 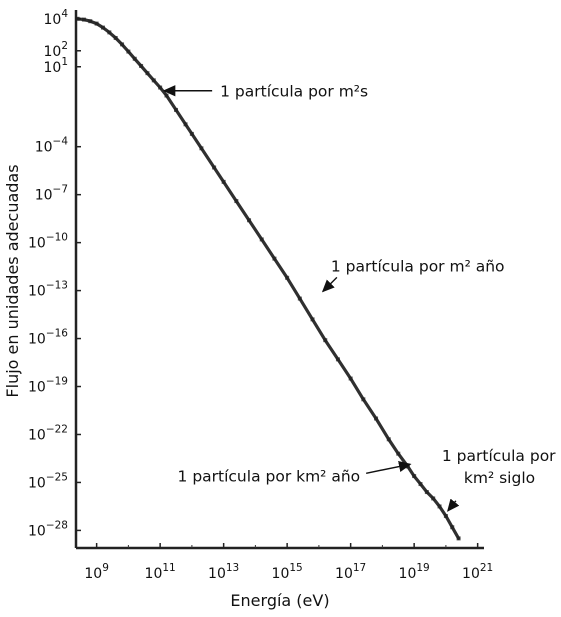 What do you see at coordinates (269, 476) in the screenshot?
I see `annotation-label: 1 partícula por km² año` at bounding box center [269, 476].